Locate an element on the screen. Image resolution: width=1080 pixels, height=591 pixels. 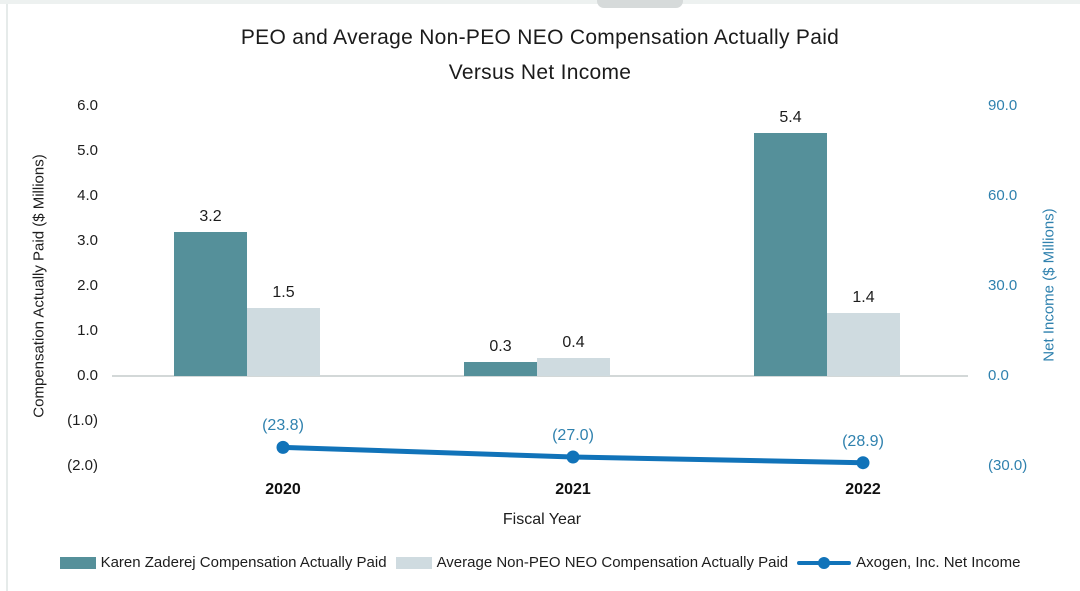
right-axis-tick-label: 60.0 is located at coordinates (1003, 195).